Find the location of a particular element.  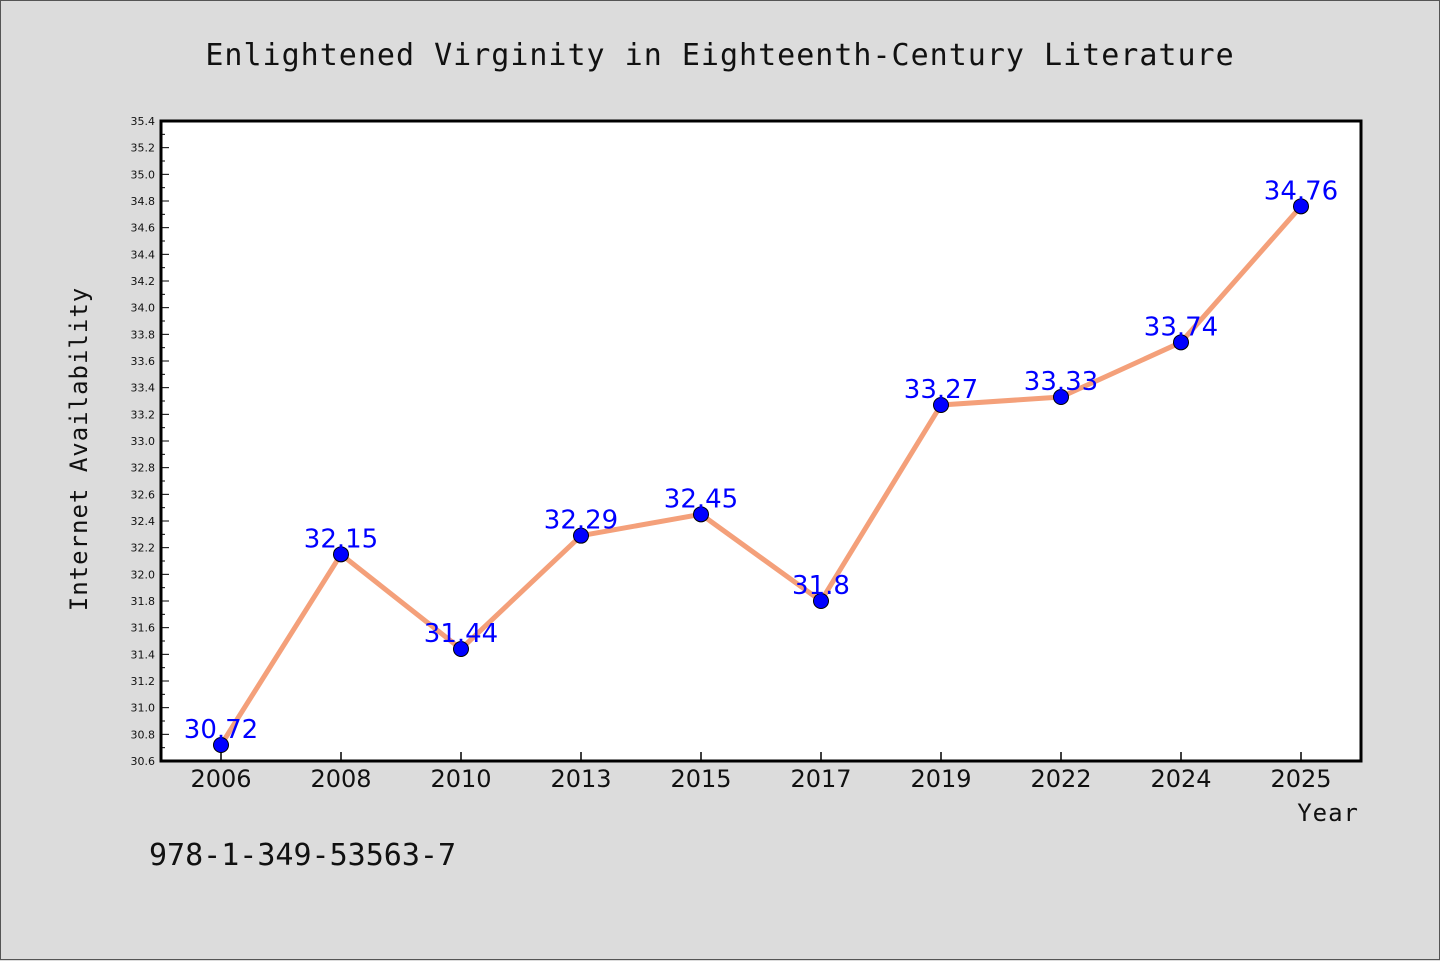

y-tick-label: 35.4 is located at coordinates (143, 121).